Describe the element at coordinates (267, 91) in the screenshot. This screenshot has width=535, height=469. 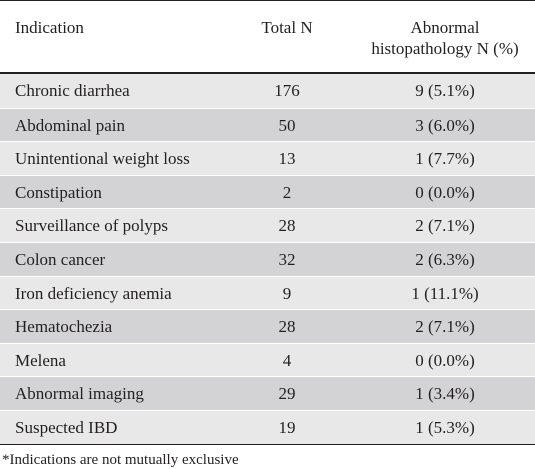
I see `table-row: Chronic diarrhea 176 9 (5.1%)` at that location.